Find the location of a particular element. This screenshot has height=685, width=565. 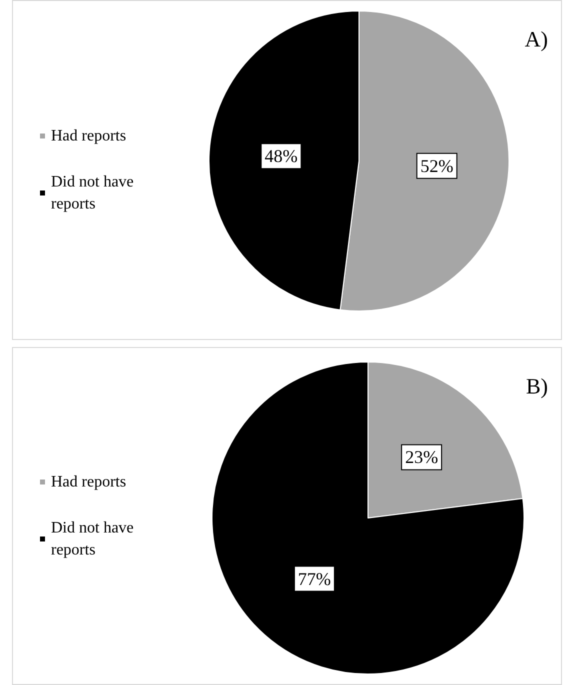

data-label: 48% is located at coordinates (281, 156).